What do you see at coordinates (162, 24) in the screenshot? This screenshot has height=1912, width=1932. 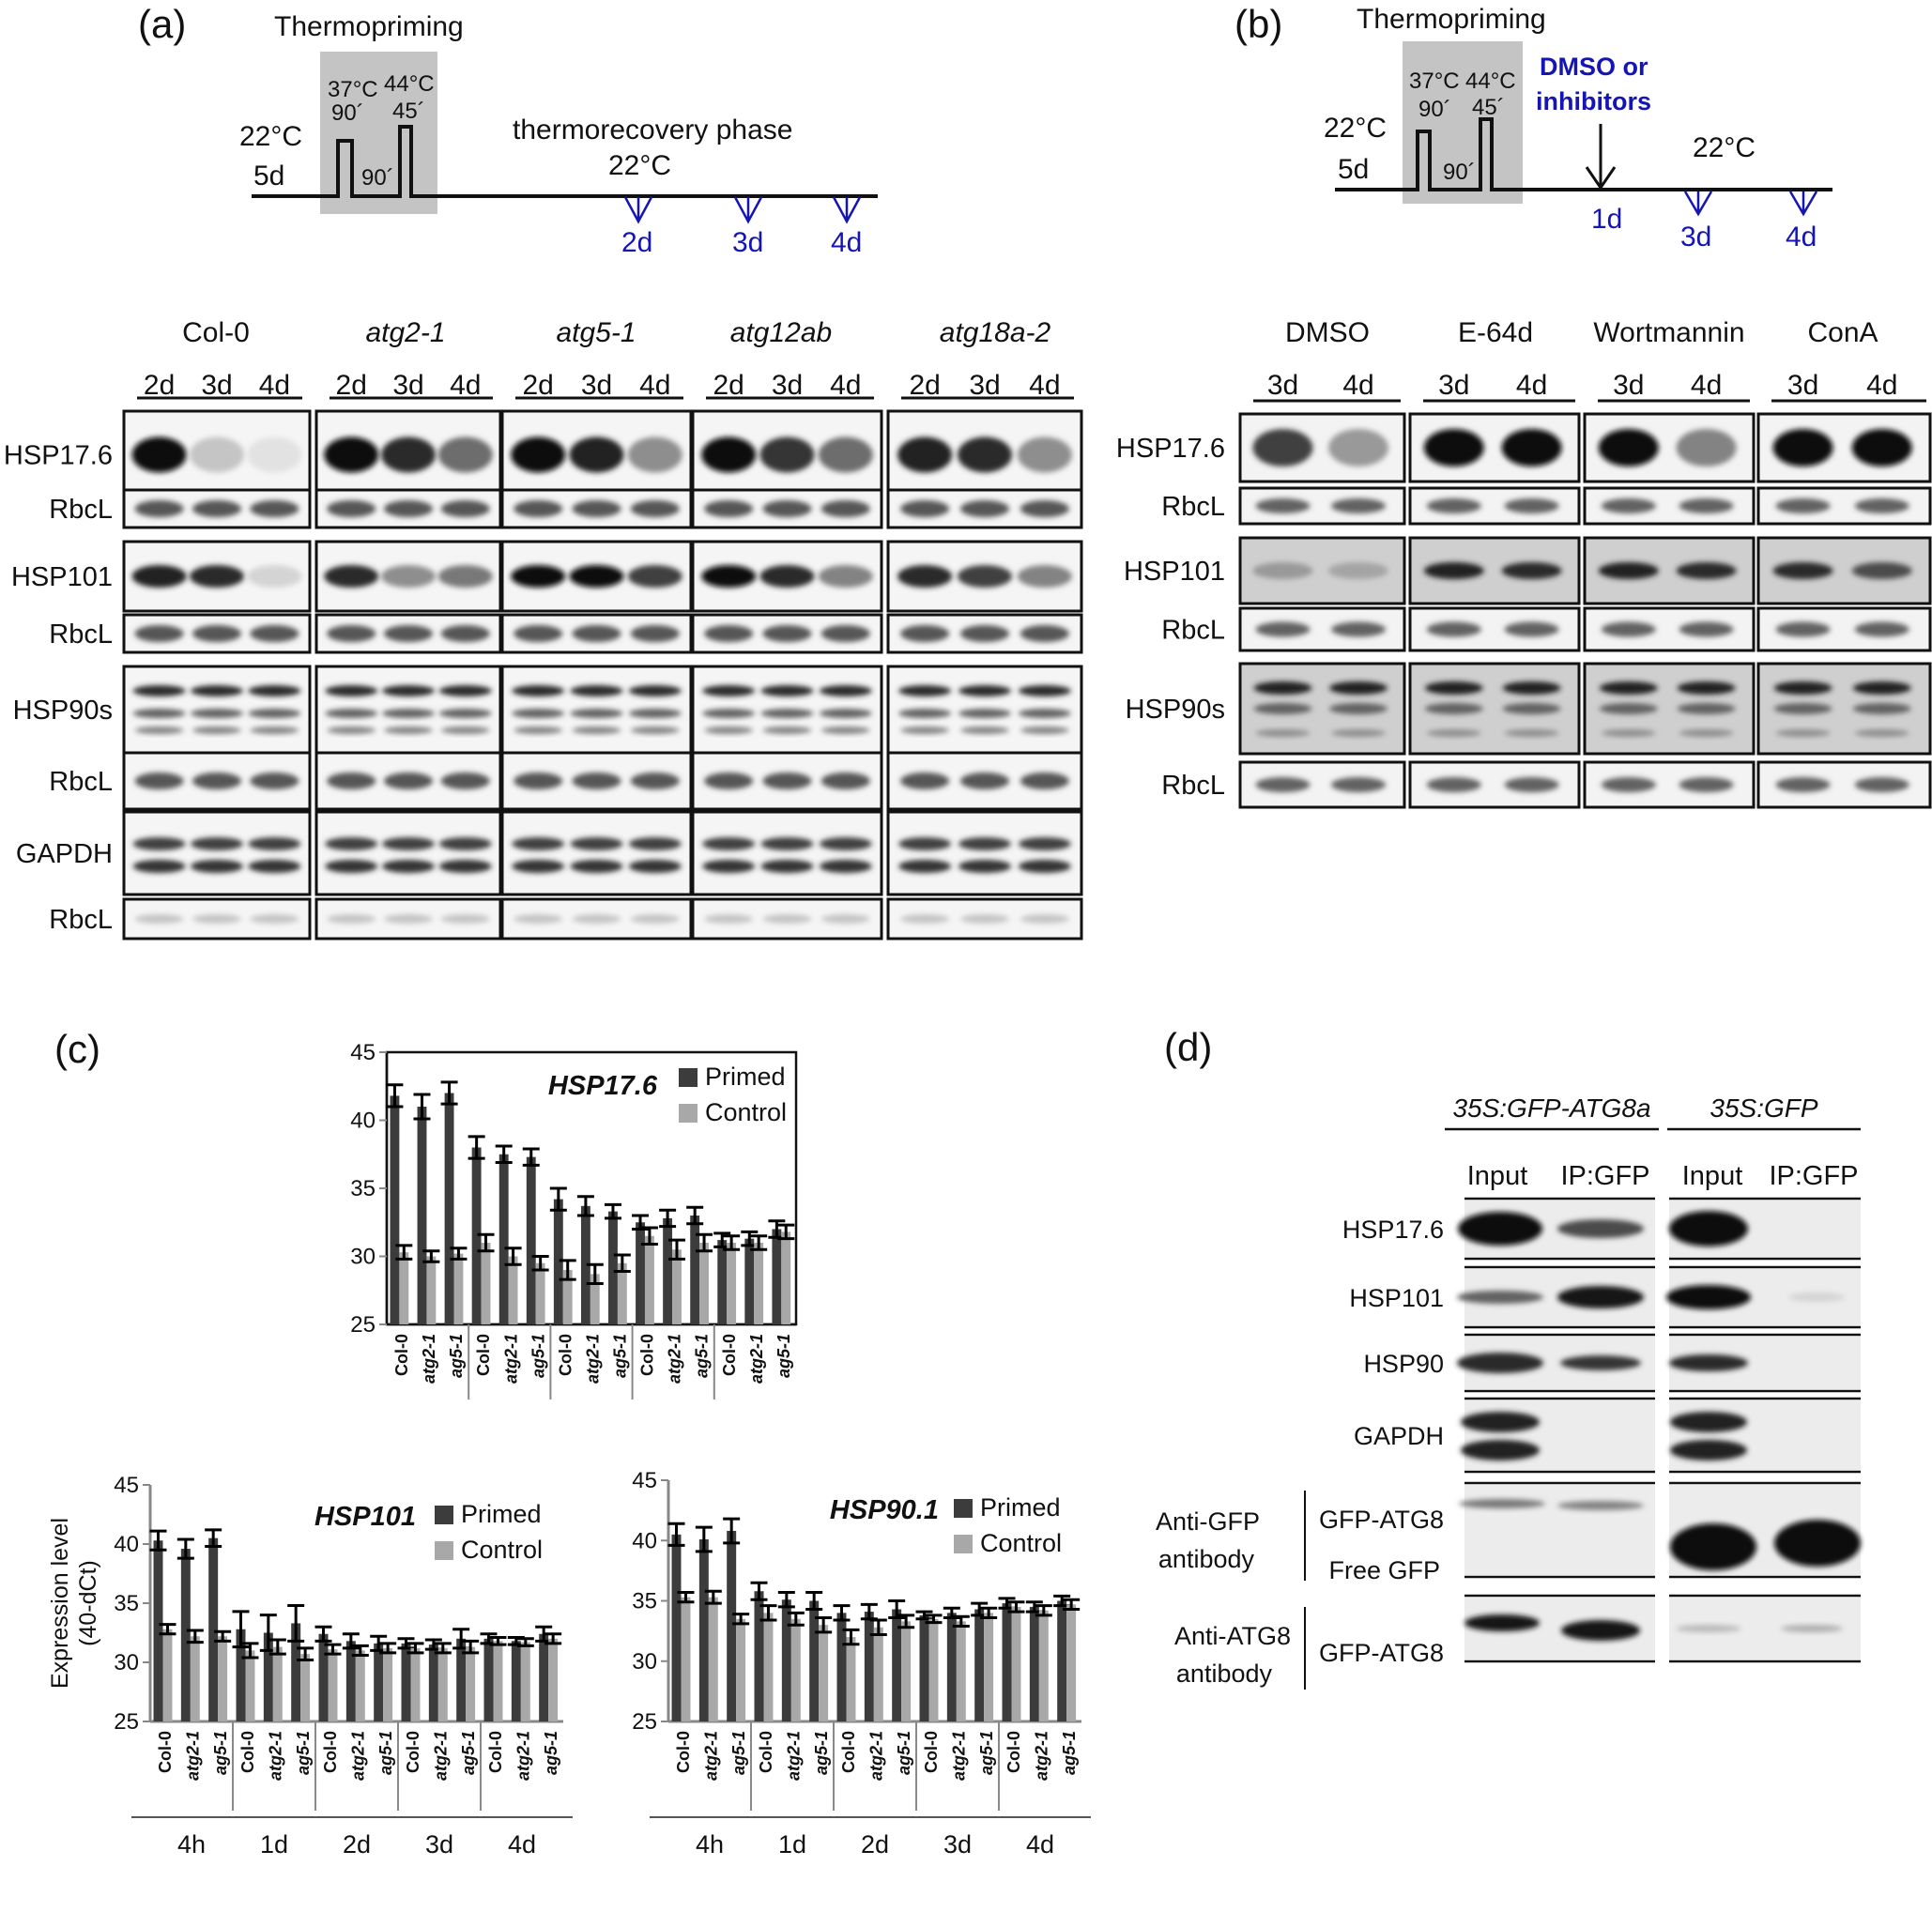 I see `panel-a-label: (a)` at bounding box center [162, 24].